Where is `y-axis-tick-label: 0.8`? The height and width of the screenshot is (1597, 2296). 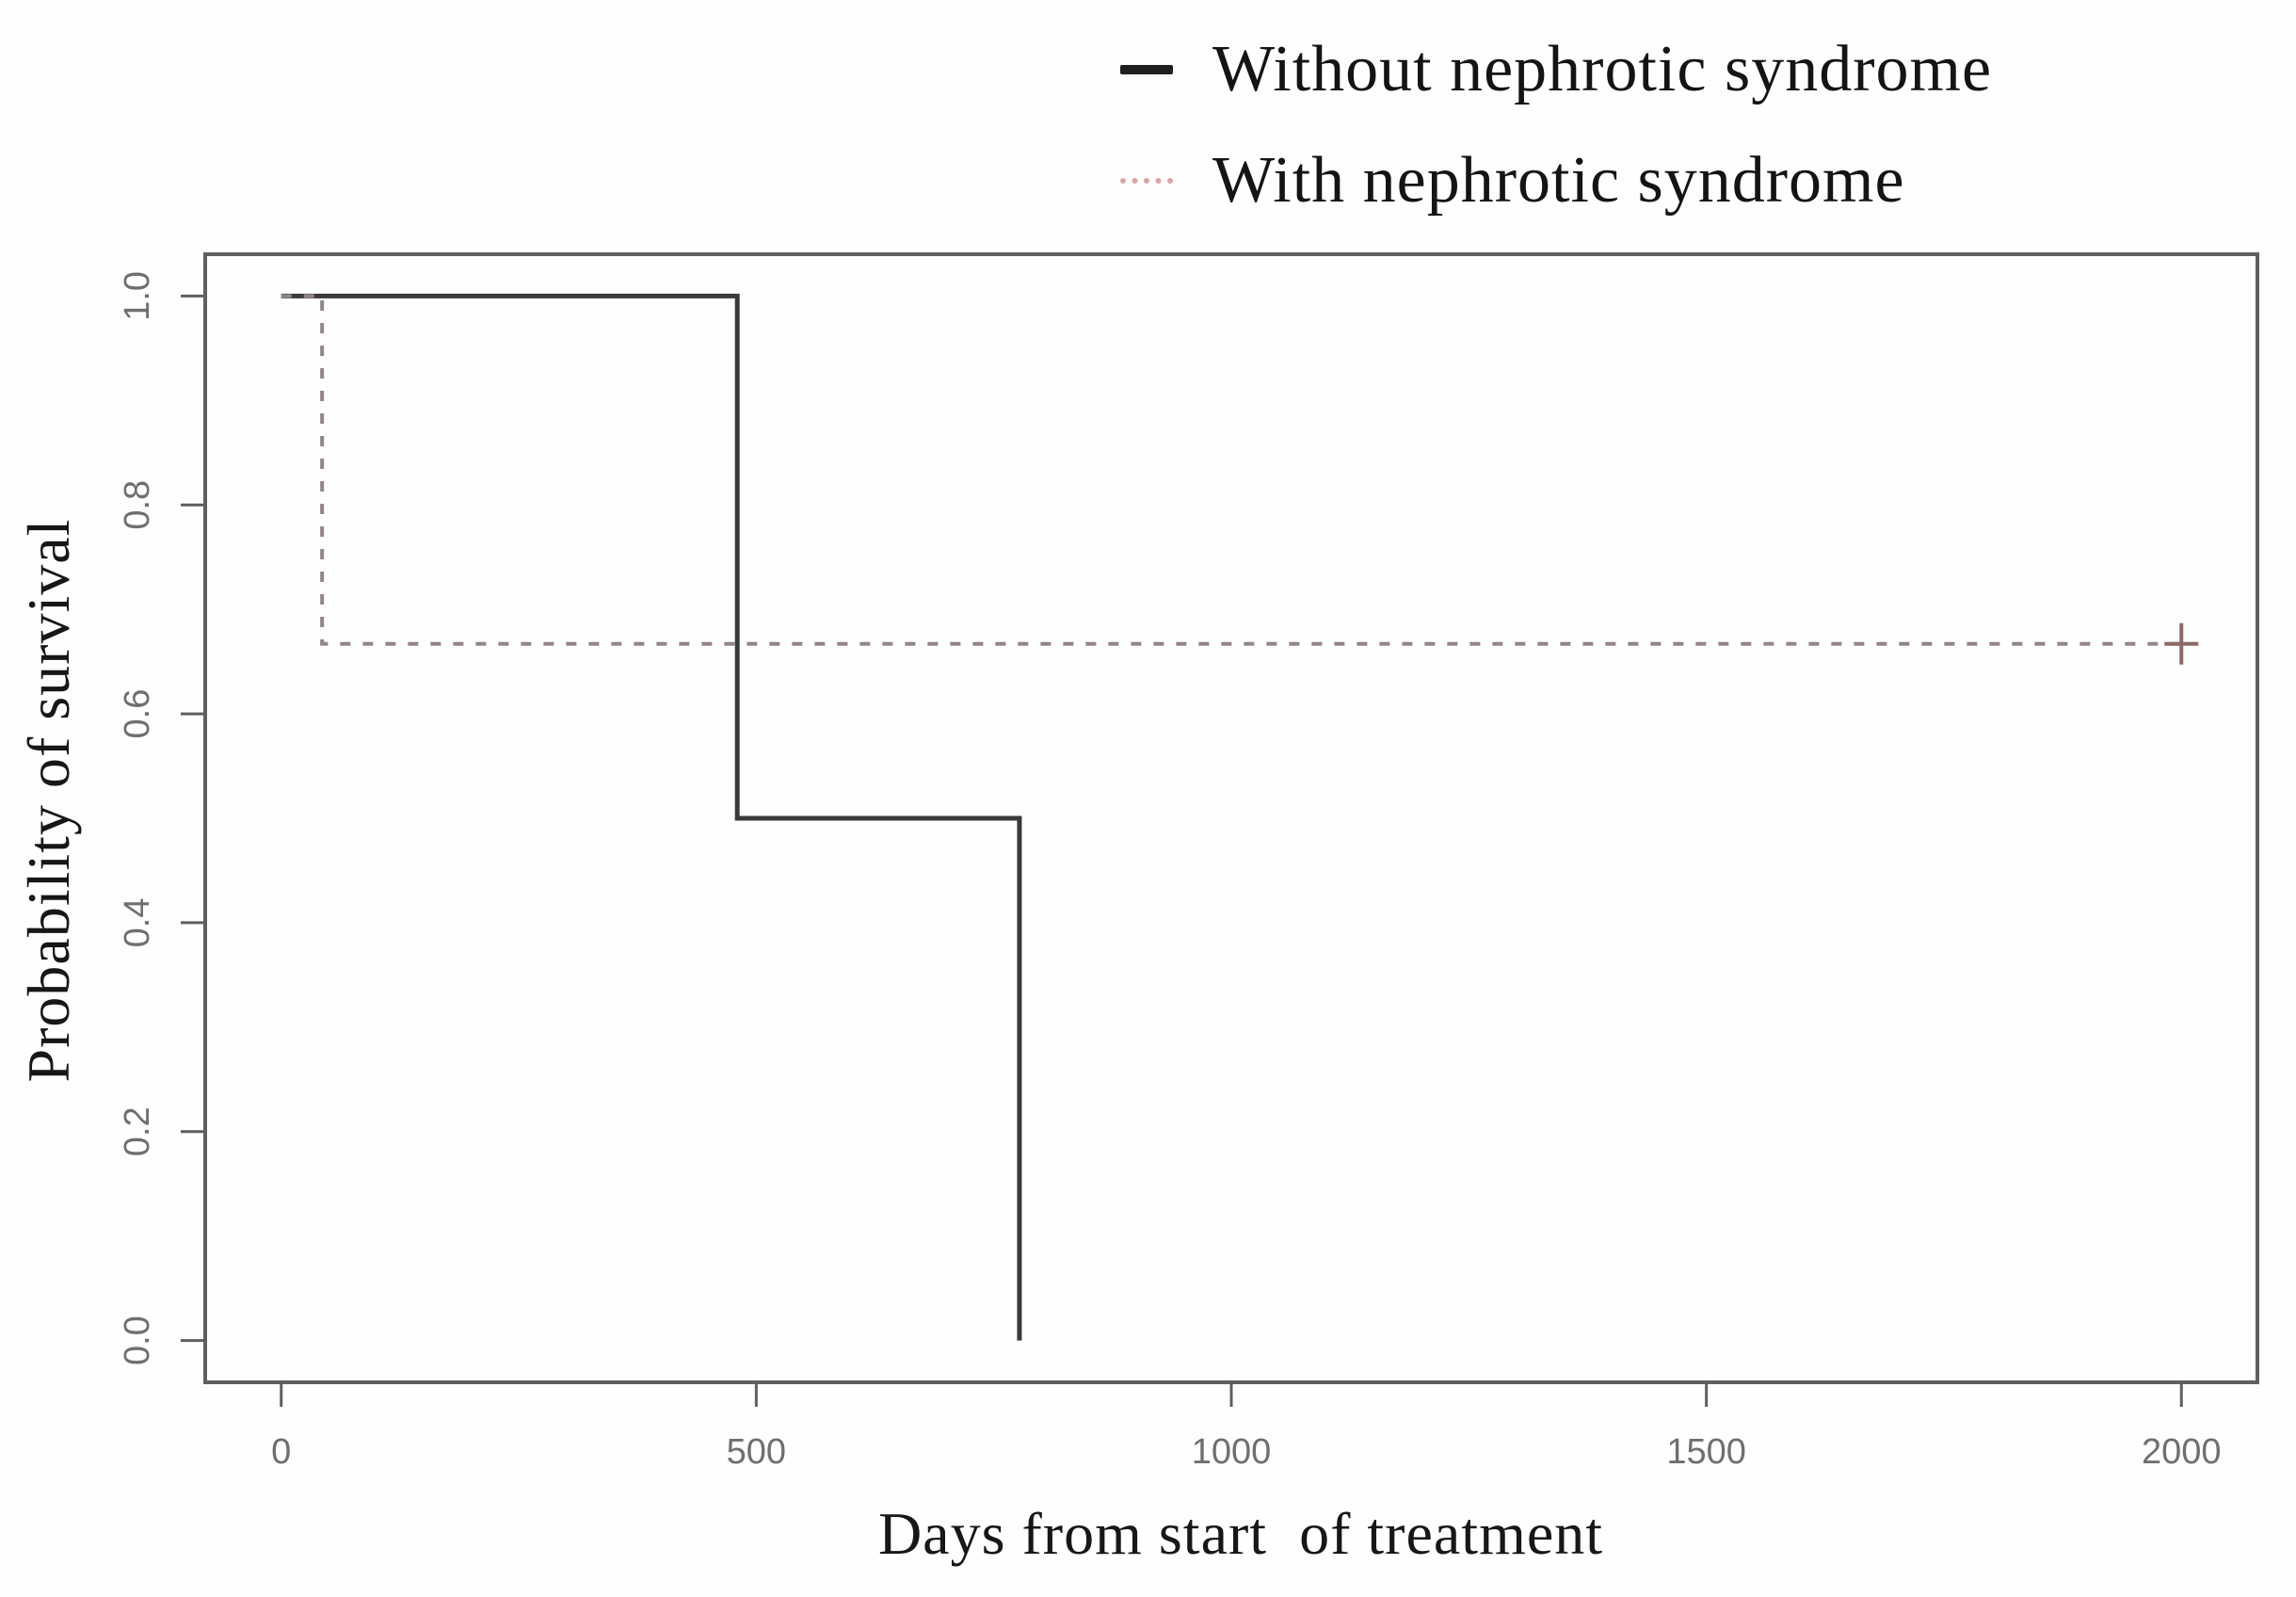
y-axis-tick-label: 0.8 is located at coordinates (138, 505).